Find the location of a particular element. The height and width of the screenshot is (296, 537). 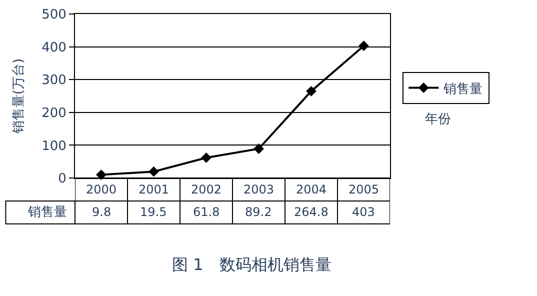

data-label: 61.8 is located at coordinates (206, 212).